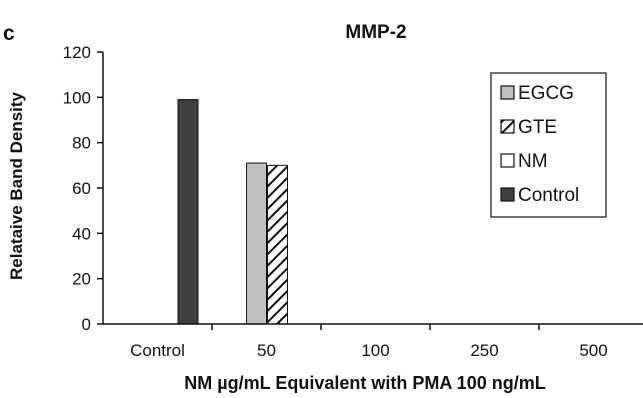 The image size is (643, 398). Describe the element at coordinates (546, 93) in the screenshot. I see `legend-label-egcg: EGCG` at that location.